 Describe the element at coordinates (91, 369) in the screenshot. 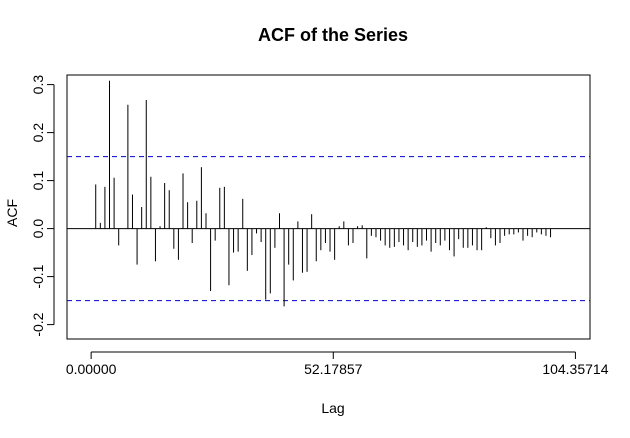

I see `x-tick-label: 0.00000` at that location.